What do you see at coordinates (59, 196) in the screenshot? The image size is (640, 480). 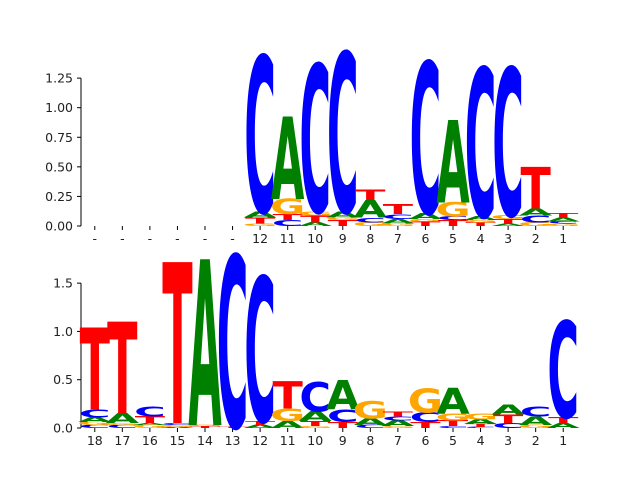 I see `y-tick-label: 0.25` at bounding box center [59, 196].